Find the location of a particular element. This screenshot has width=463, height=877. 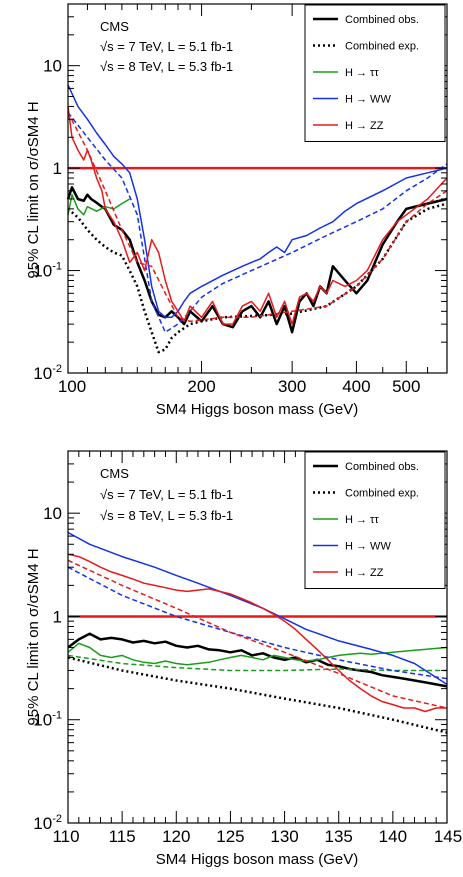

x-tick-label: 115 is located at coordinates (122, 836).